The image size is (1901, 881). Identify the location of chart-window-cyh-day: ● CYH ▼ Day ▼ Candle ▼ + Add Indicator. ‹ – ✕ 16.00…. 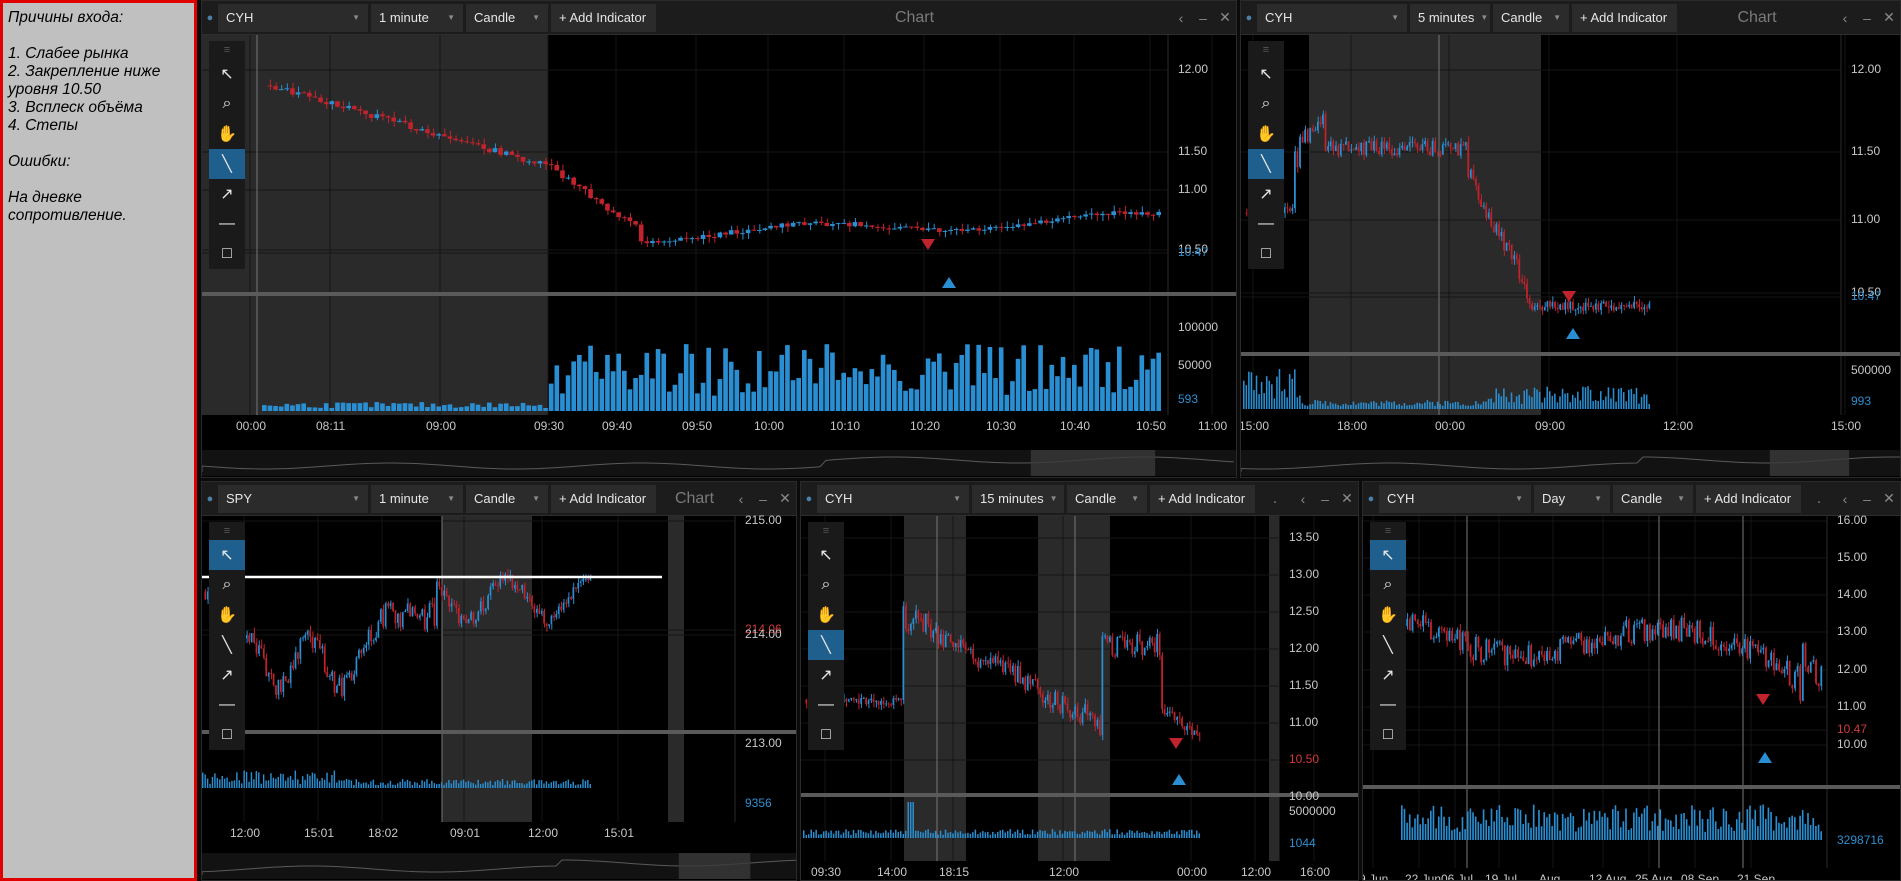
(1631, 681).